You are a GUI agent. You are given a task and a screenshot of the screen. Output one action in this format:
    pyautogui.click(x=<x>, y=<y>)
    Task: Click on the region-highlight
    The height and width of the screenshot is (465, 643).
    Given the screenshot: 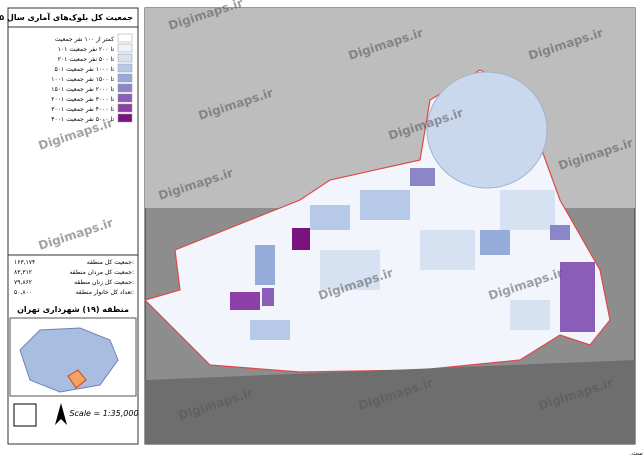 What is the action you would take?
    pyautogui.click(x=77, y=379)
    